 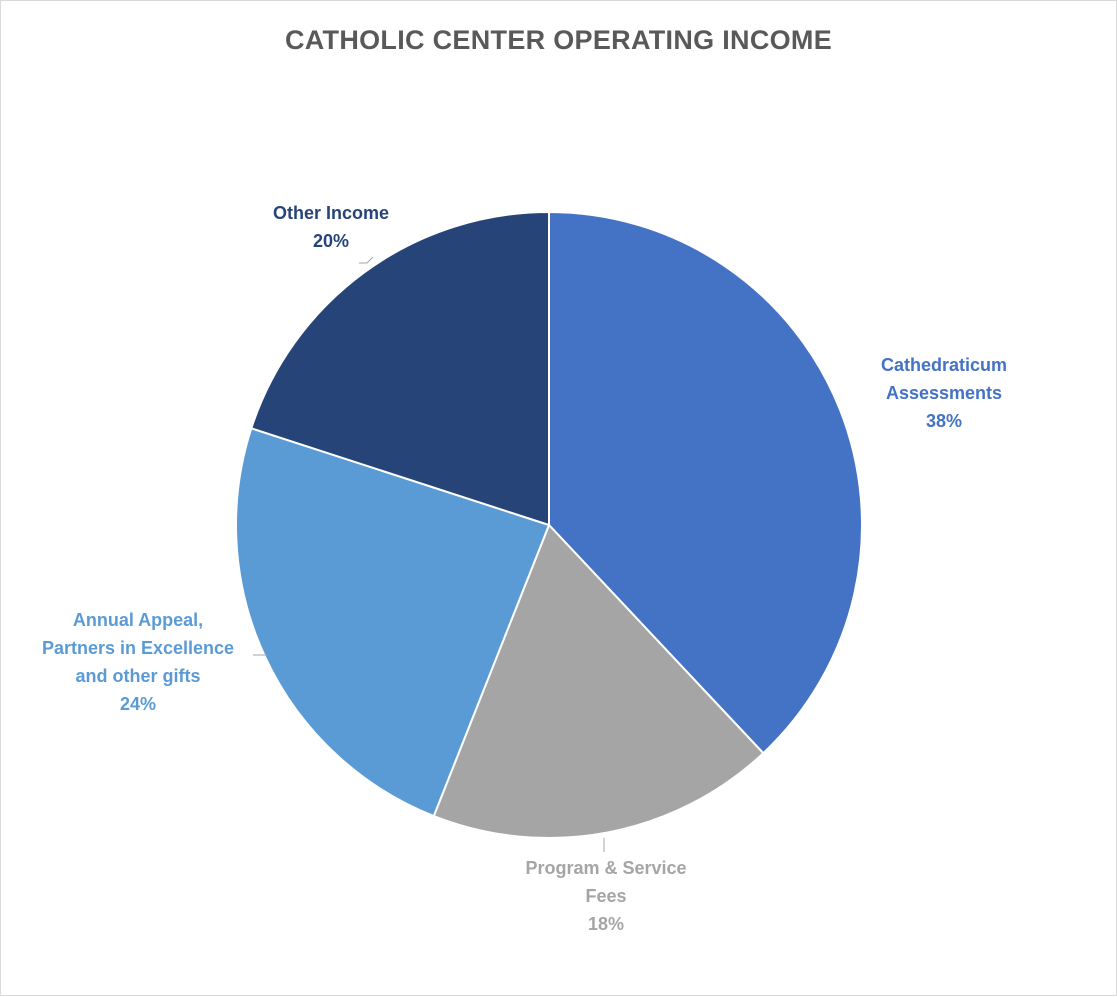 I want to click on slice-label-line: Partners in Excellence, so click(x=138, y=648).